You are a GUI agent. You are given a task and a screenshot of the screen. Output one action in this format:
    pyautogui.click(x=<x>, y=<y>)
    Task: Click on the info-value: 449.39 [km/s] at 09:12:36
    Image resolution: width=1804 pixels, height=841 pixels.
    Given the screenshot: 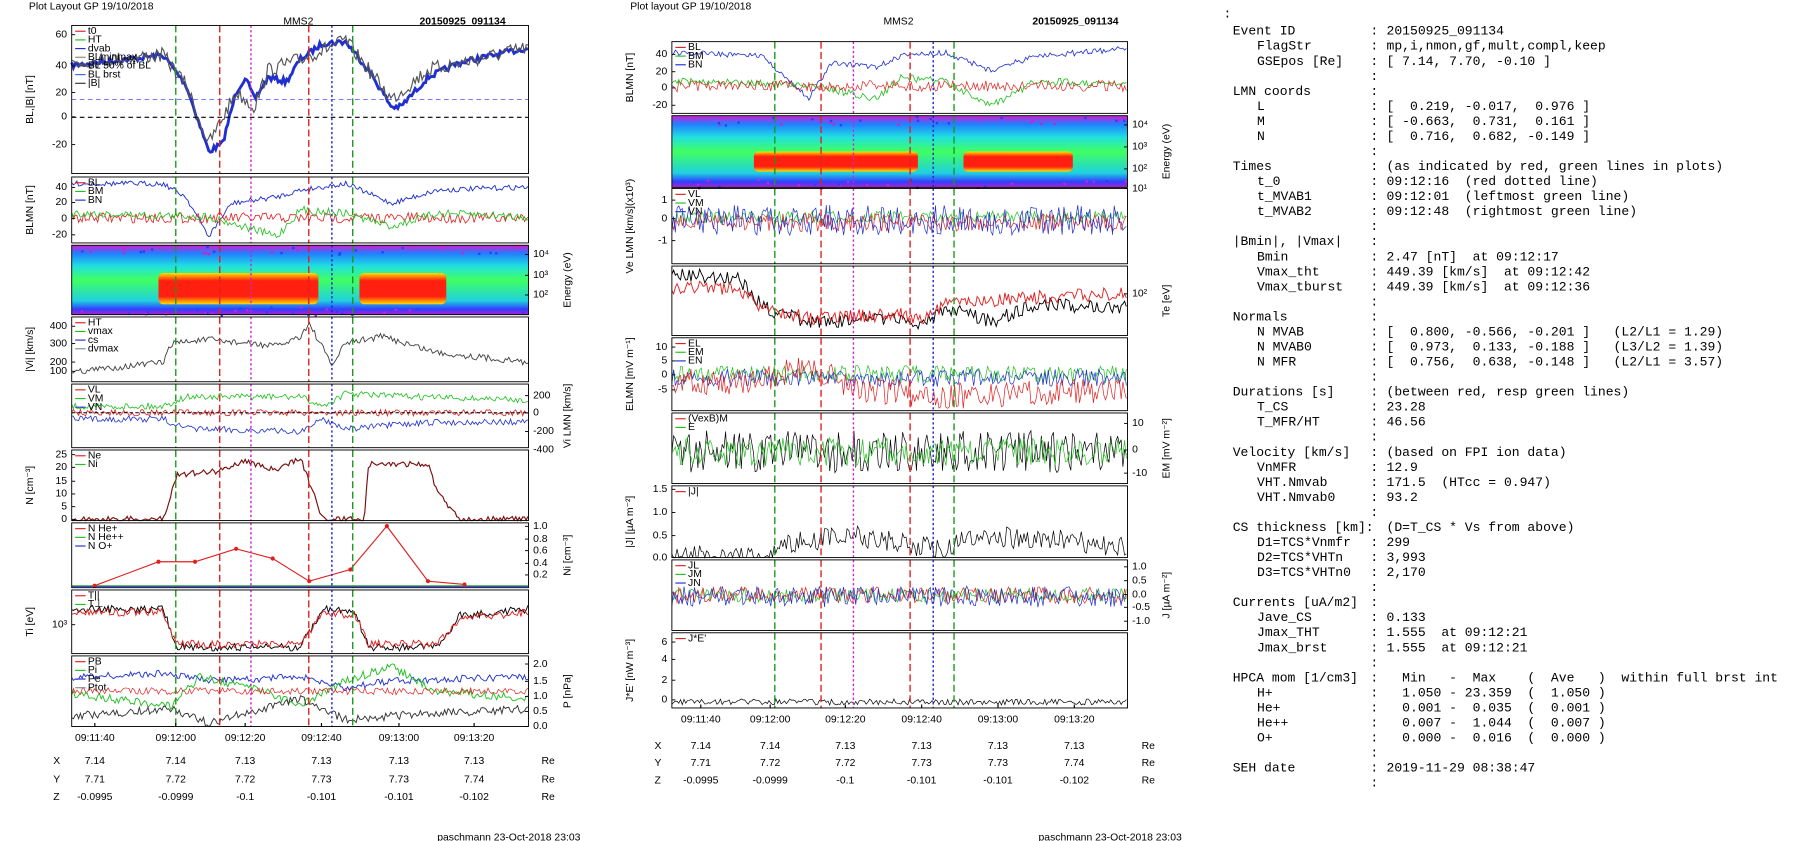 What is the action you would take?
    pyautogui.click(x=1489, y=286)
    